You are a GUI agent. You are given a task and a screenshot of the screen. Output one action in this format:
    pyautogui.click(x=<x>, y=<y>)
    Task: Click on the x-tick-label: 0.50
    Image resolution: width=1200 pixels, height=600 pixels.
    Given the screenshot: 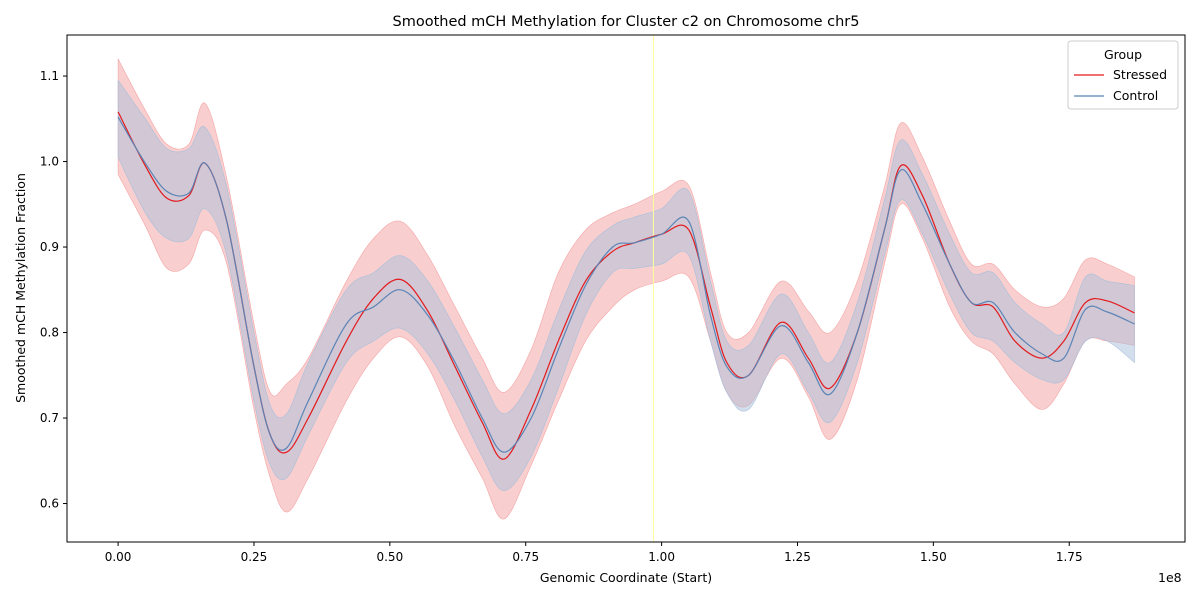 What is the action you would take?
    pyautogui.click(x=389, y=557)
    